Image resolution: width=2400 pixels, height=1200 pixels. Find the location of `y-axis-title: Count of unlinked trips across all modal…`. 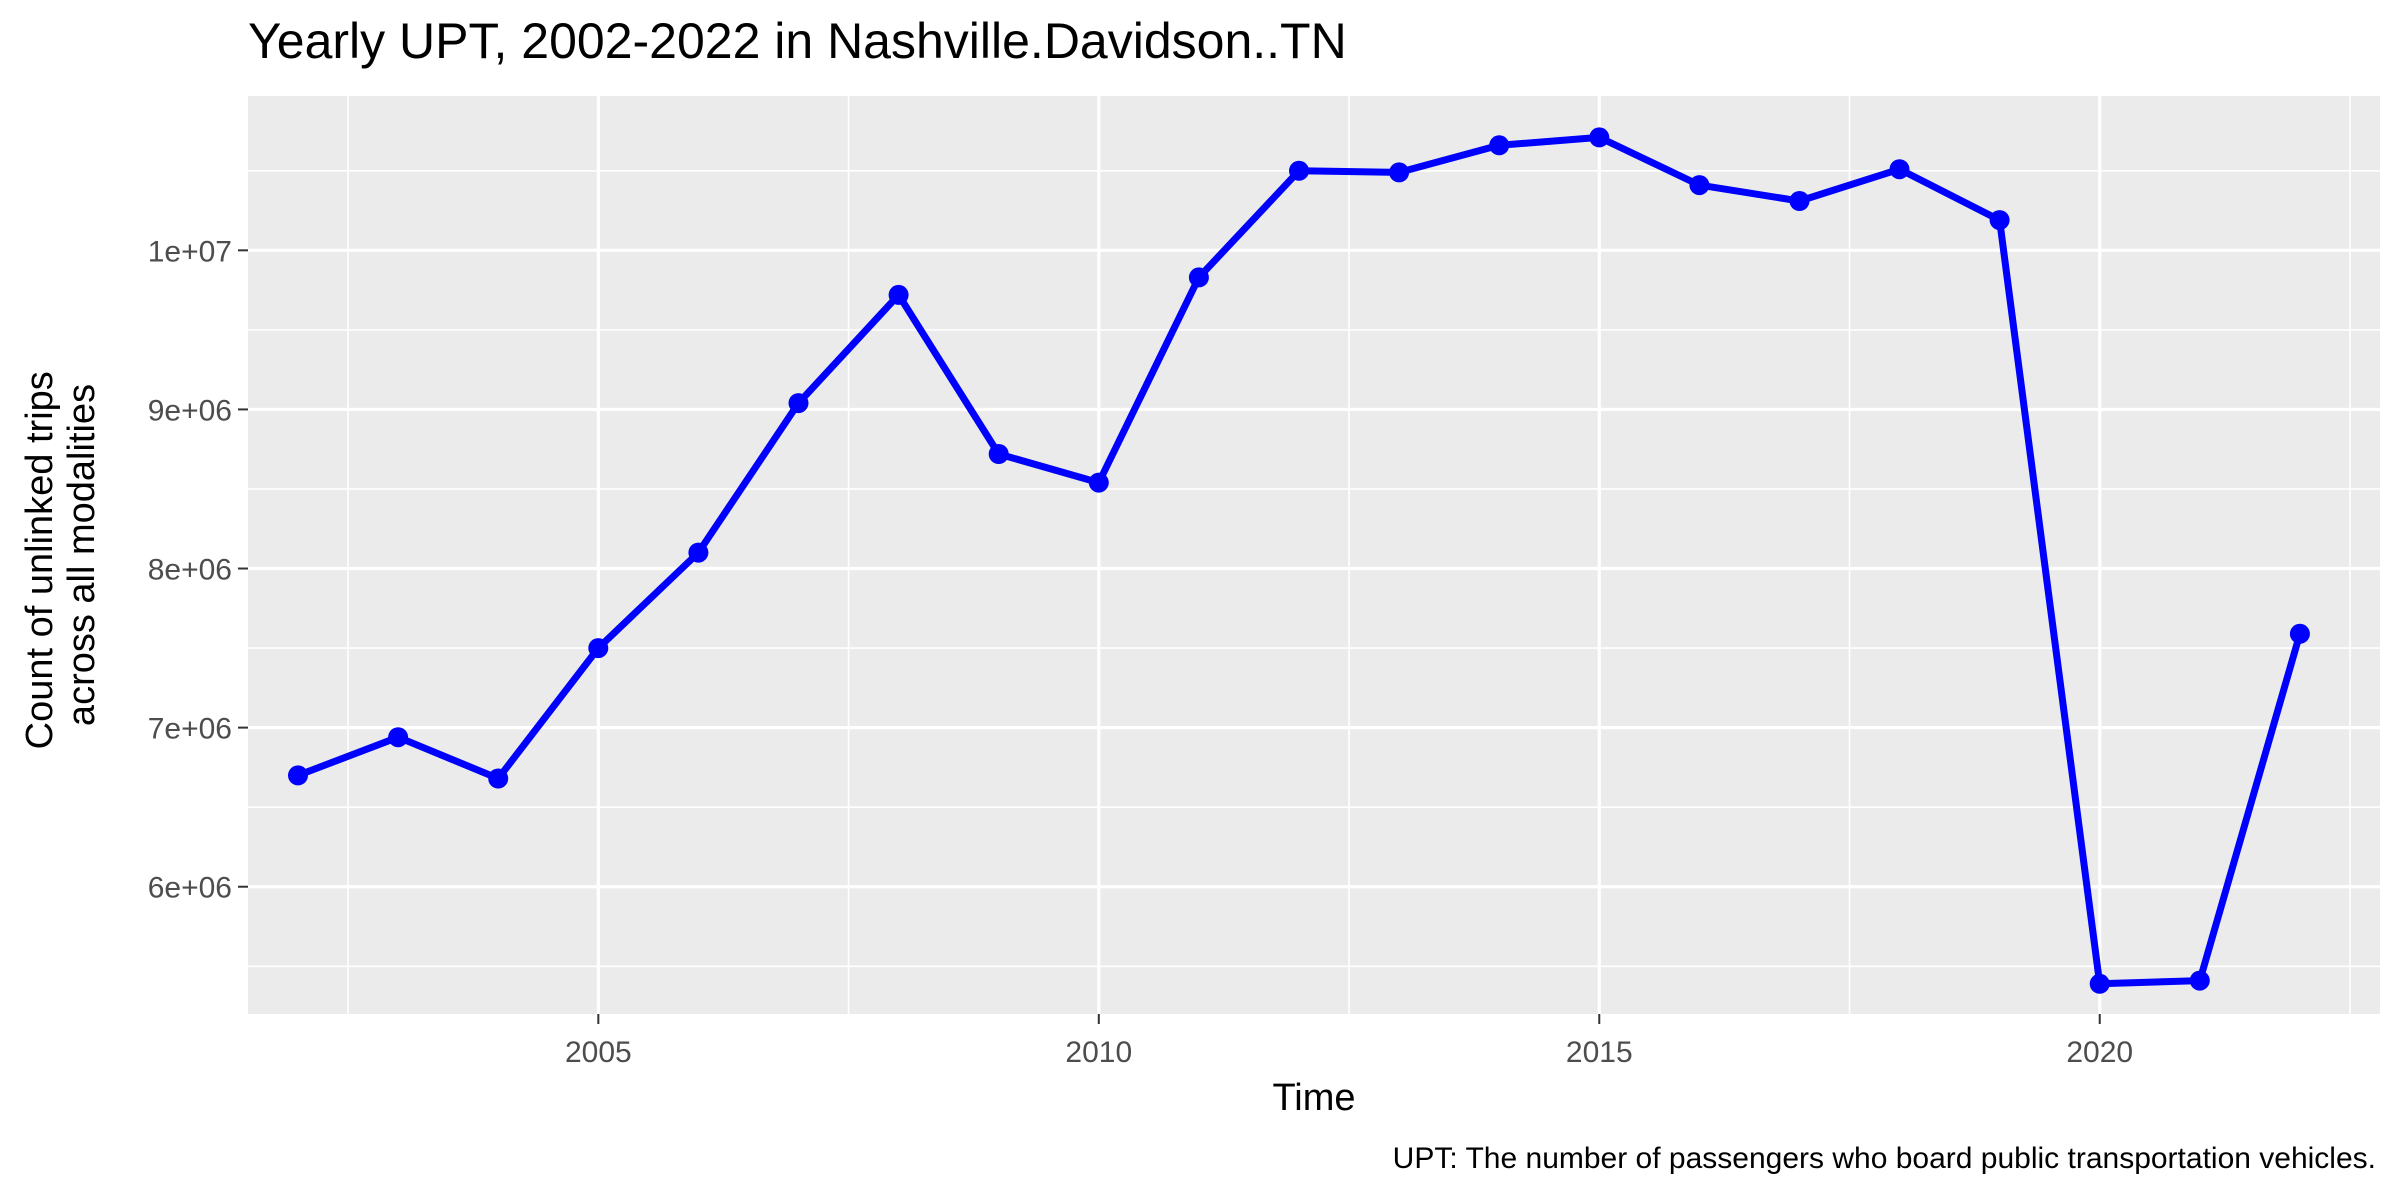

y-axis-title: Count of unlinked trips across all modal… is located at coordinates (61, 555).